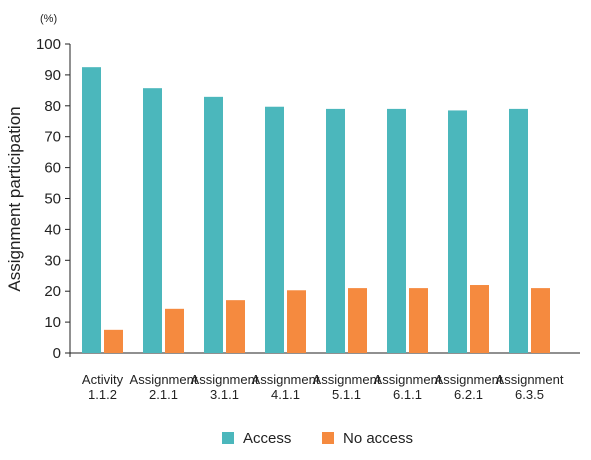 The width and height of the screenshot is (591, 460). Describe the element at coordinates (57, 353) in the screenshot. I see `y-tick-label: 0` at that location.